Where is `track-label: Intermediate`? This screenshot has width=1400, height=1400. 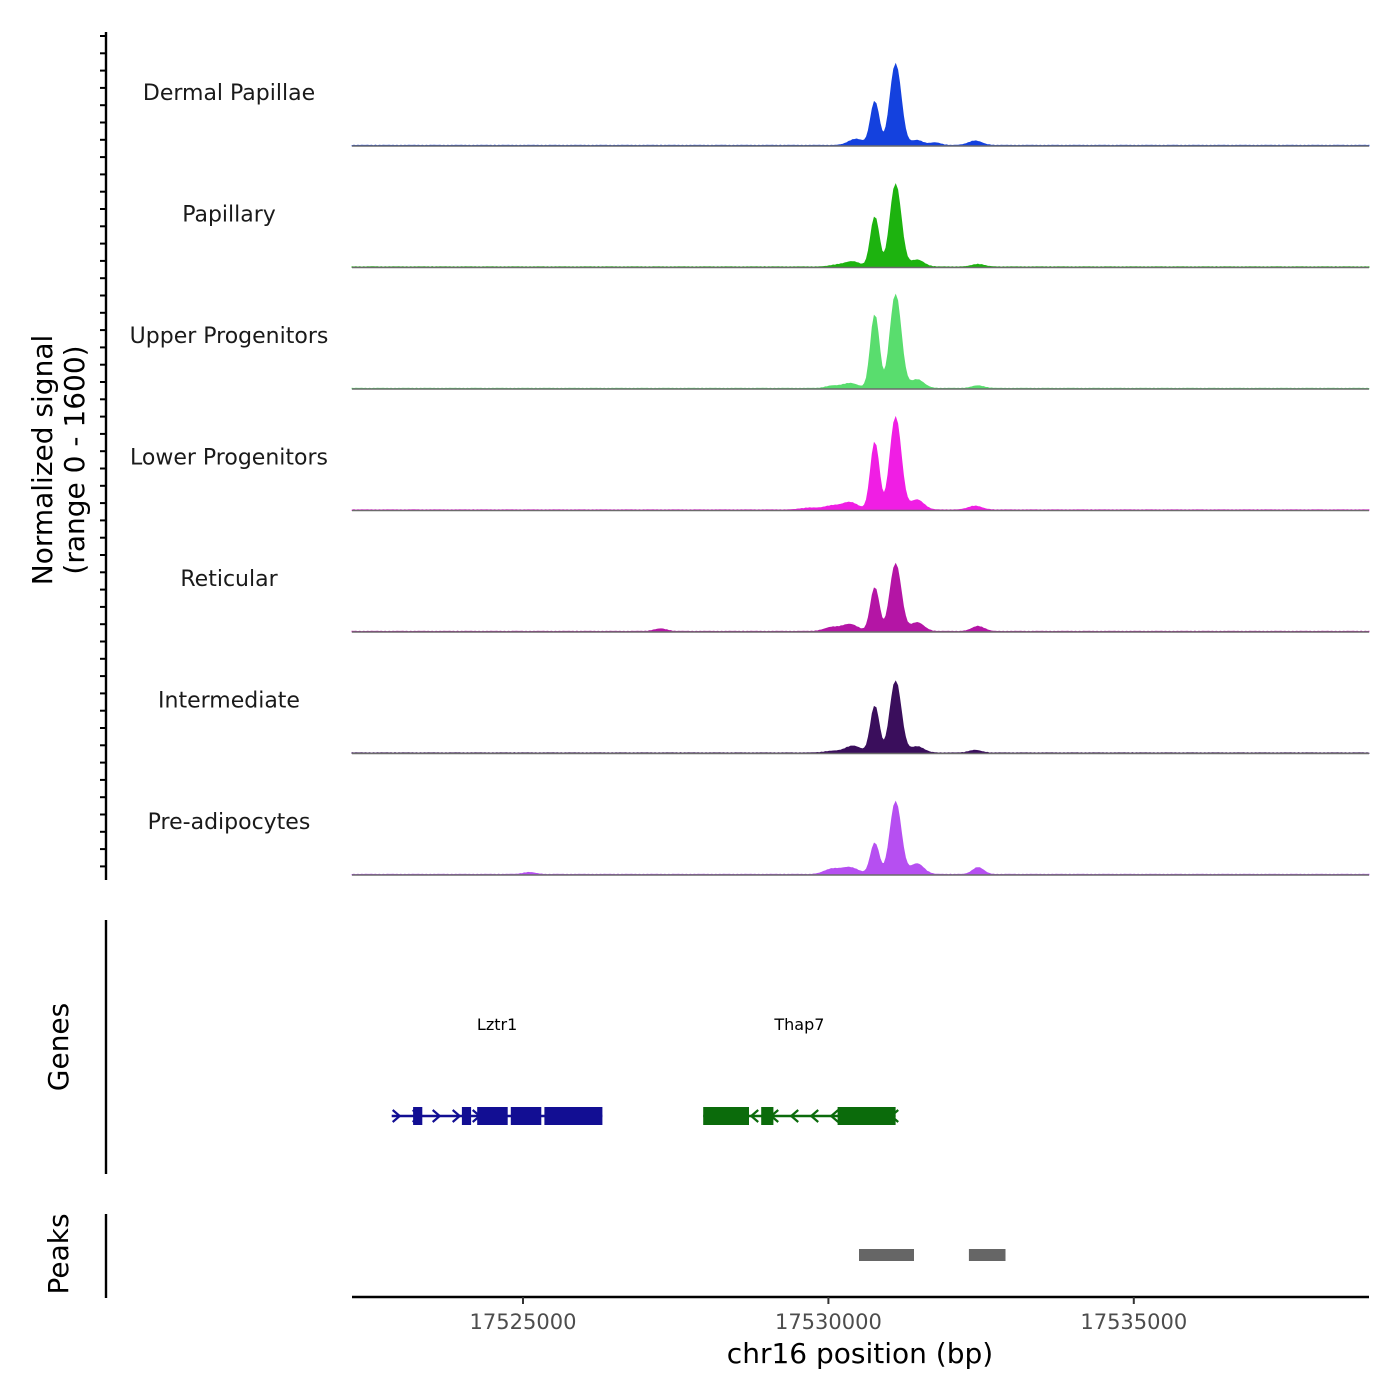
track-label: Intermediate is located at coordinates (229, 701).